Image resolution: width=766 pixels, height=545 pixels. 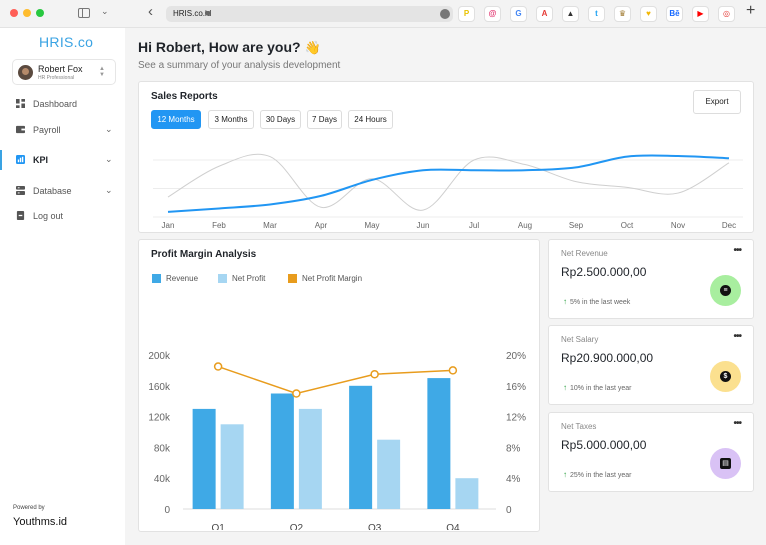 What do you see at coordinates (445, 14) in the screenshot?
I see `site-settings-icon` at bounding box center [445, 14].